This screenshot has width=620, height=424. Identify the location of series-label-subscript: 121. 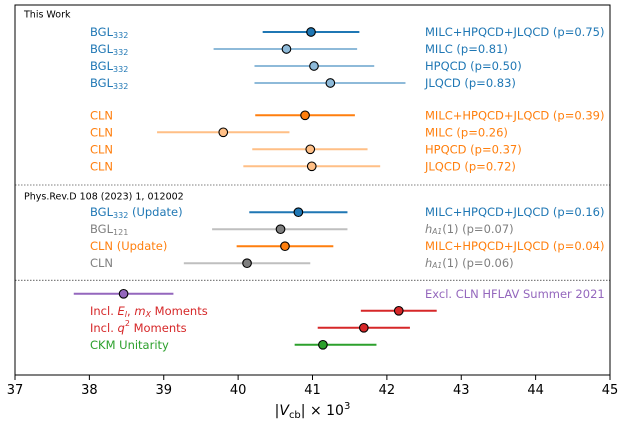
(120, 232).